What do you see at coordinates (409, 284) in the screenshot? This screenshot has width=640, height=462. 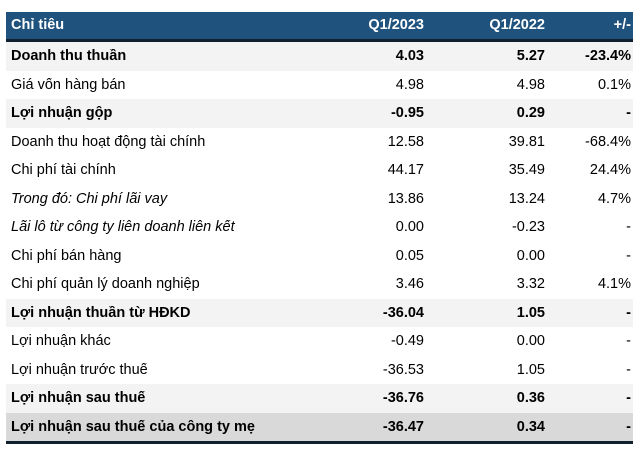 I see `cell-q1-2023: 3.46` at bounding box center [409, 284].